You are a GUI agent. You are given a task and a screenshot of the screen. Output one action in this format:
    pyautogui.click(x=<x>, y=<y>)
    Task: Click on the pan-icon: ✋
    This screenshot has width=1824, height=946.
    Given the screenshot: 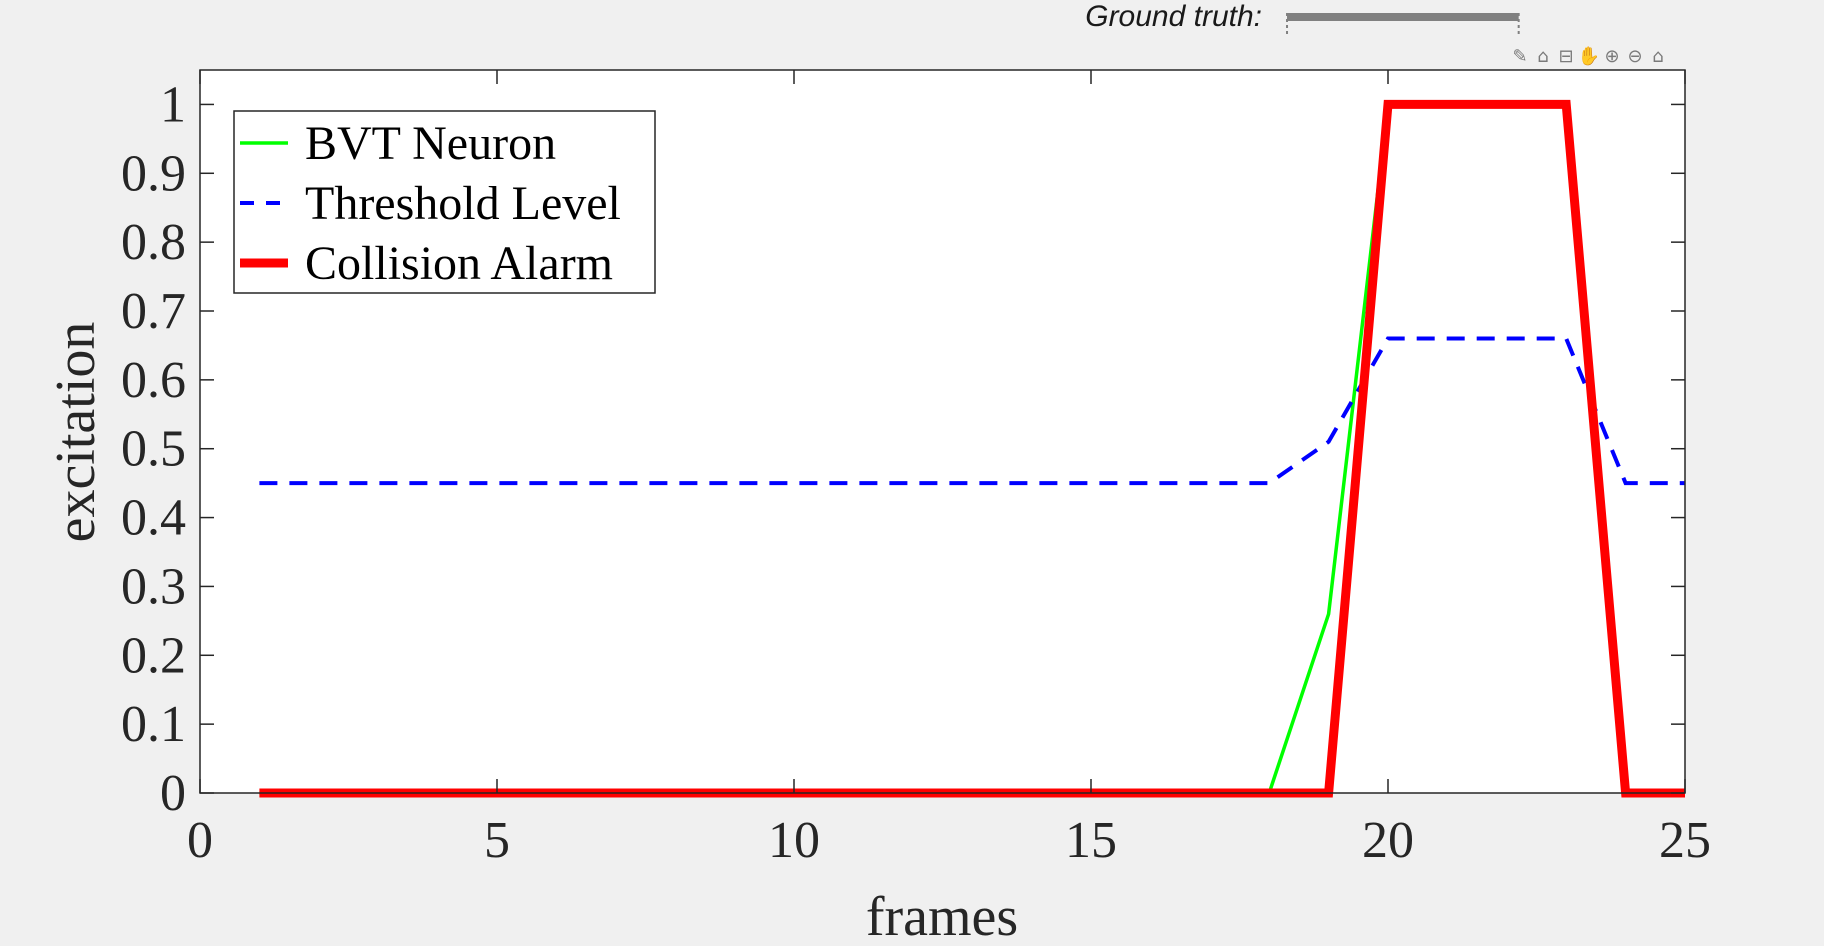 What is the action you would take?
    pyautogui.click(x=1589, y=56)
    